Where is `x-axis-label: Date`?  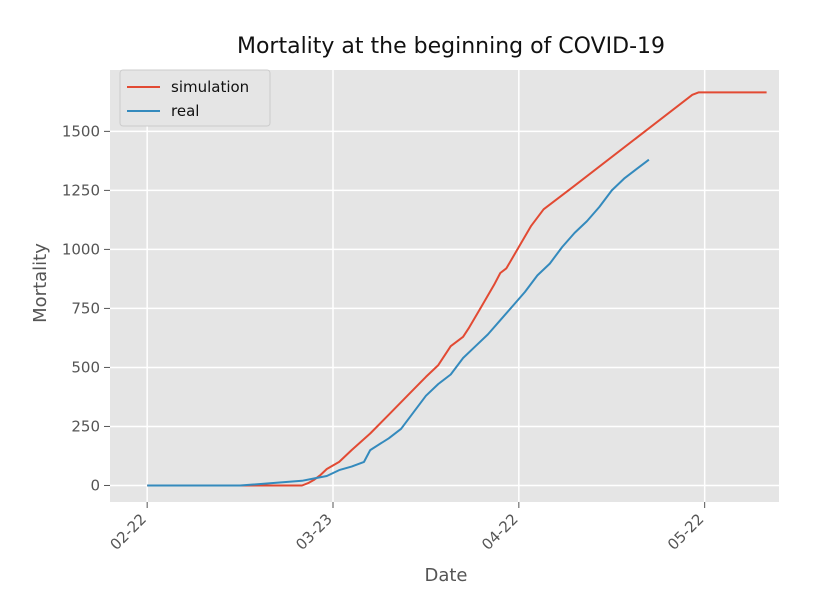
x-axis-label: Date is located at coordinates (445, 575).